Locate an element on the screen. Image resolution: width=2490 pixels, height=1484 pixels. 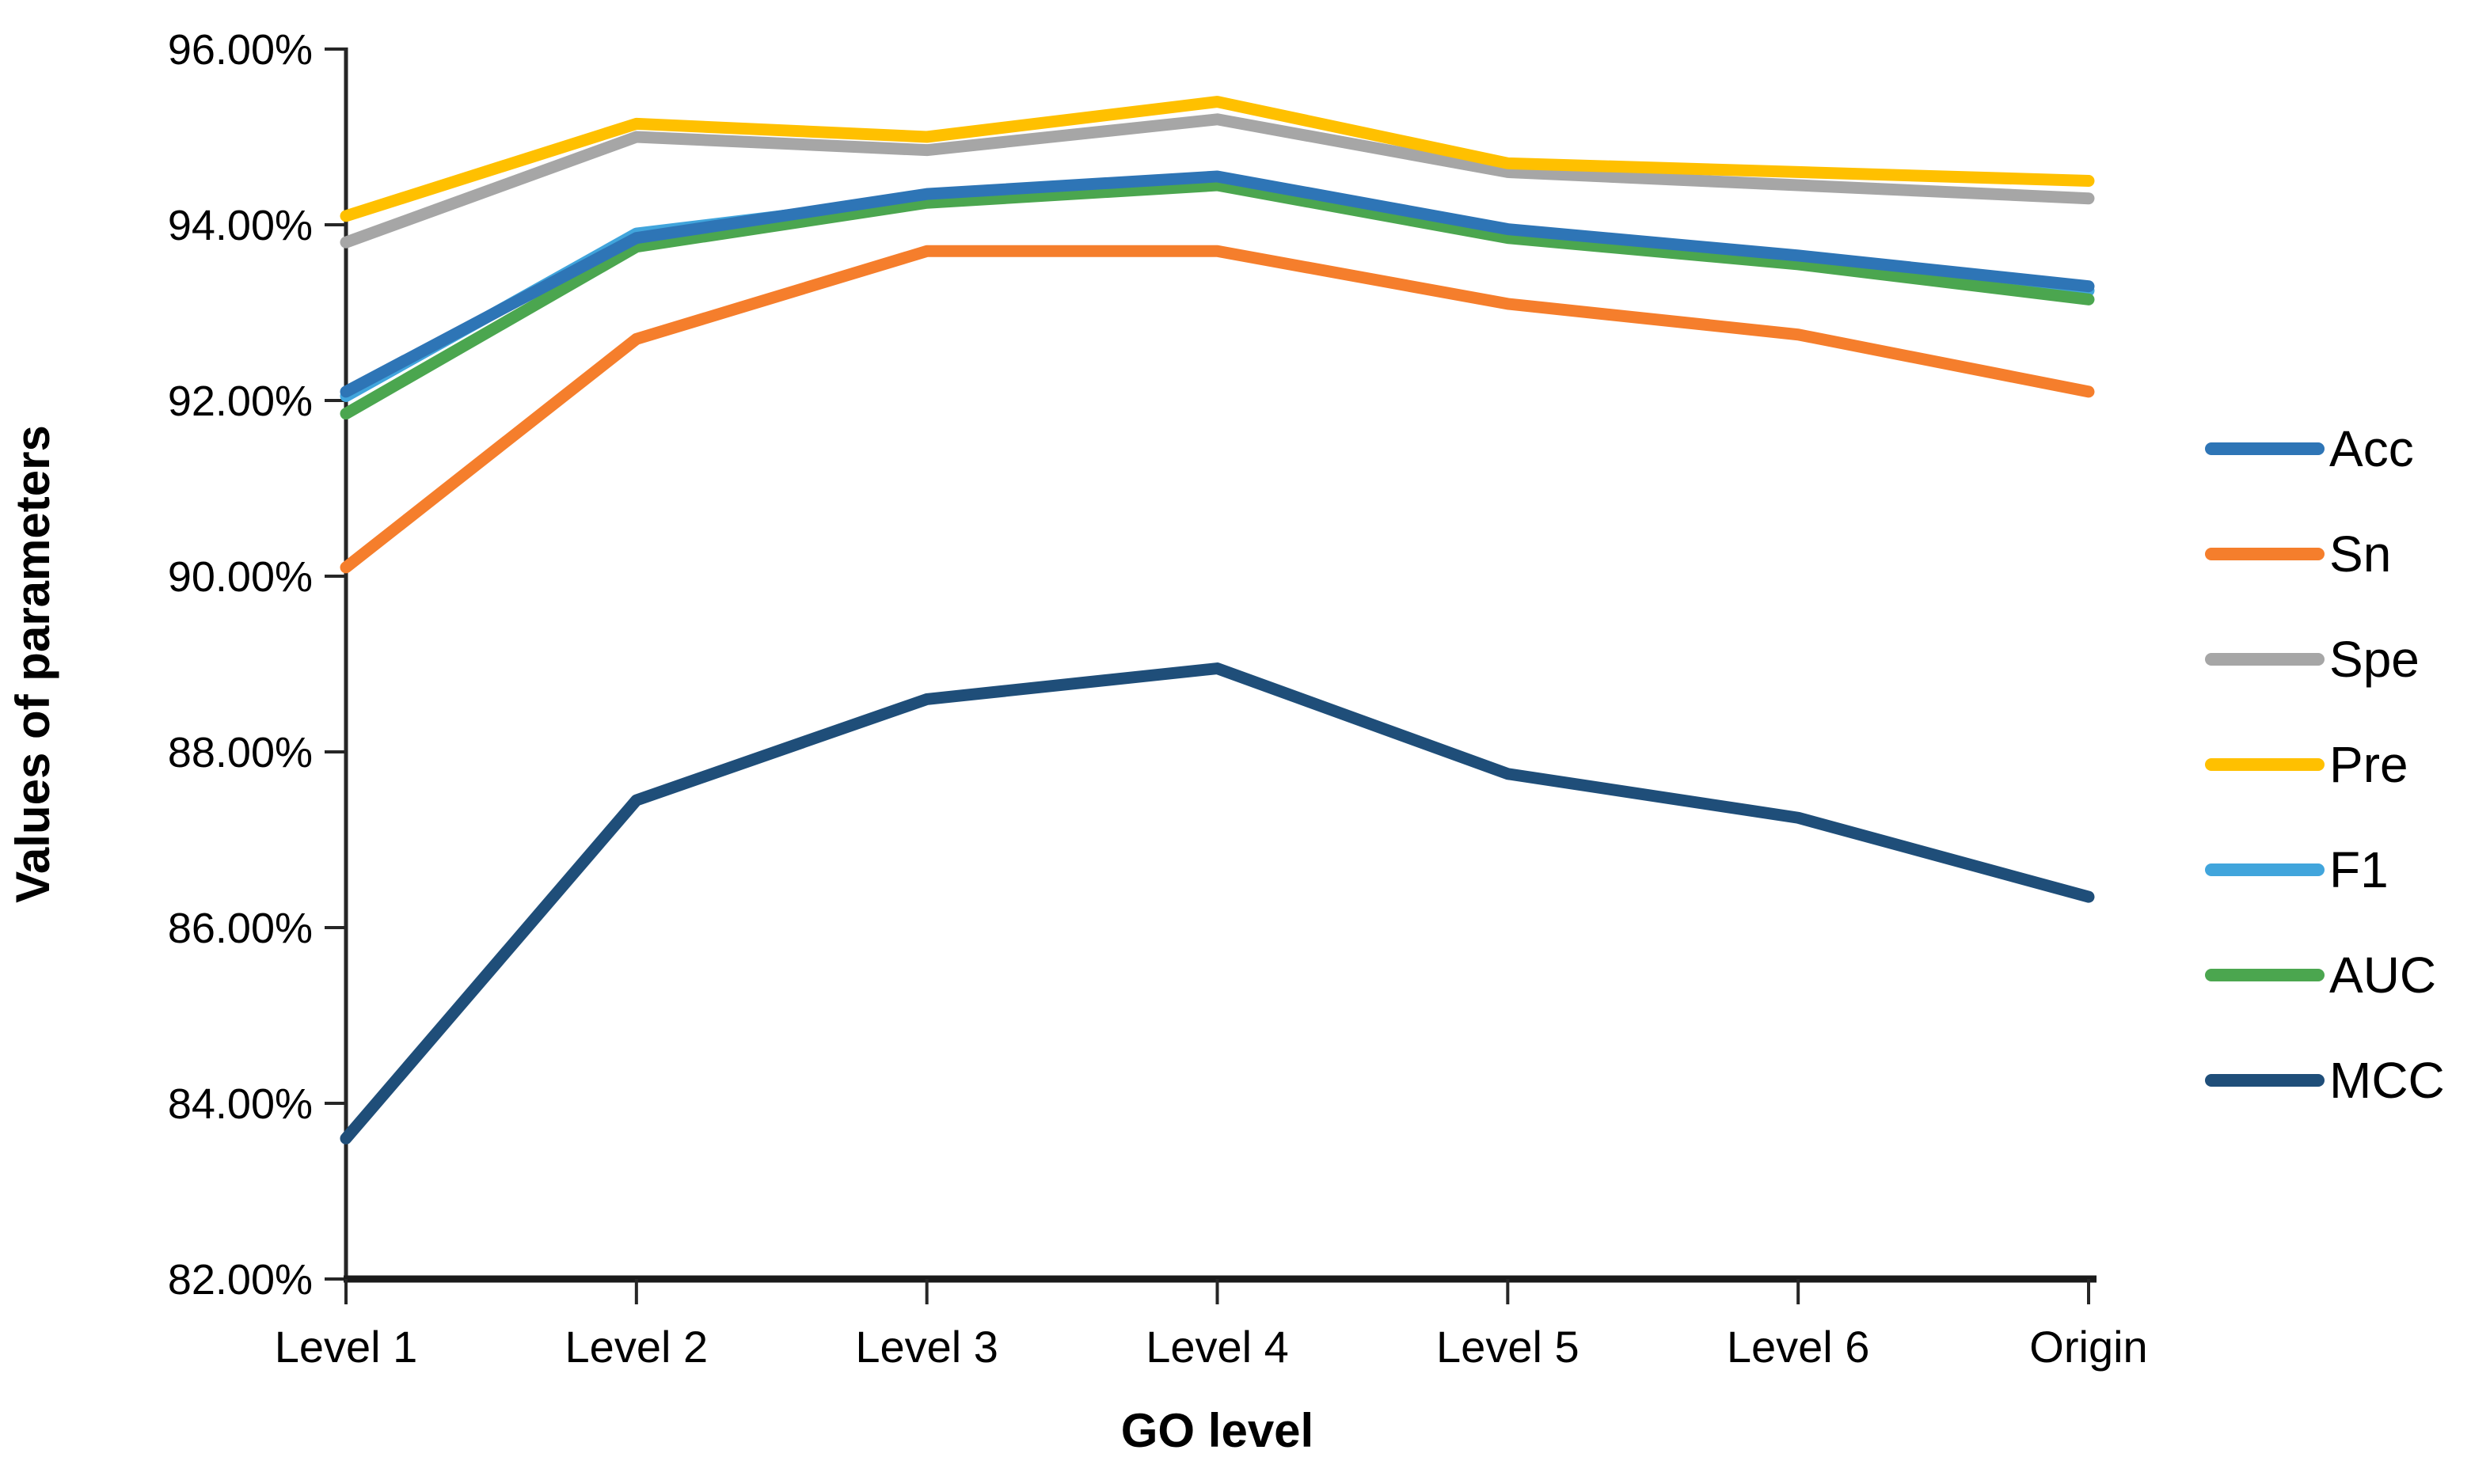
y-tick-label: 84.00% is located at coordinates (240, 1104).